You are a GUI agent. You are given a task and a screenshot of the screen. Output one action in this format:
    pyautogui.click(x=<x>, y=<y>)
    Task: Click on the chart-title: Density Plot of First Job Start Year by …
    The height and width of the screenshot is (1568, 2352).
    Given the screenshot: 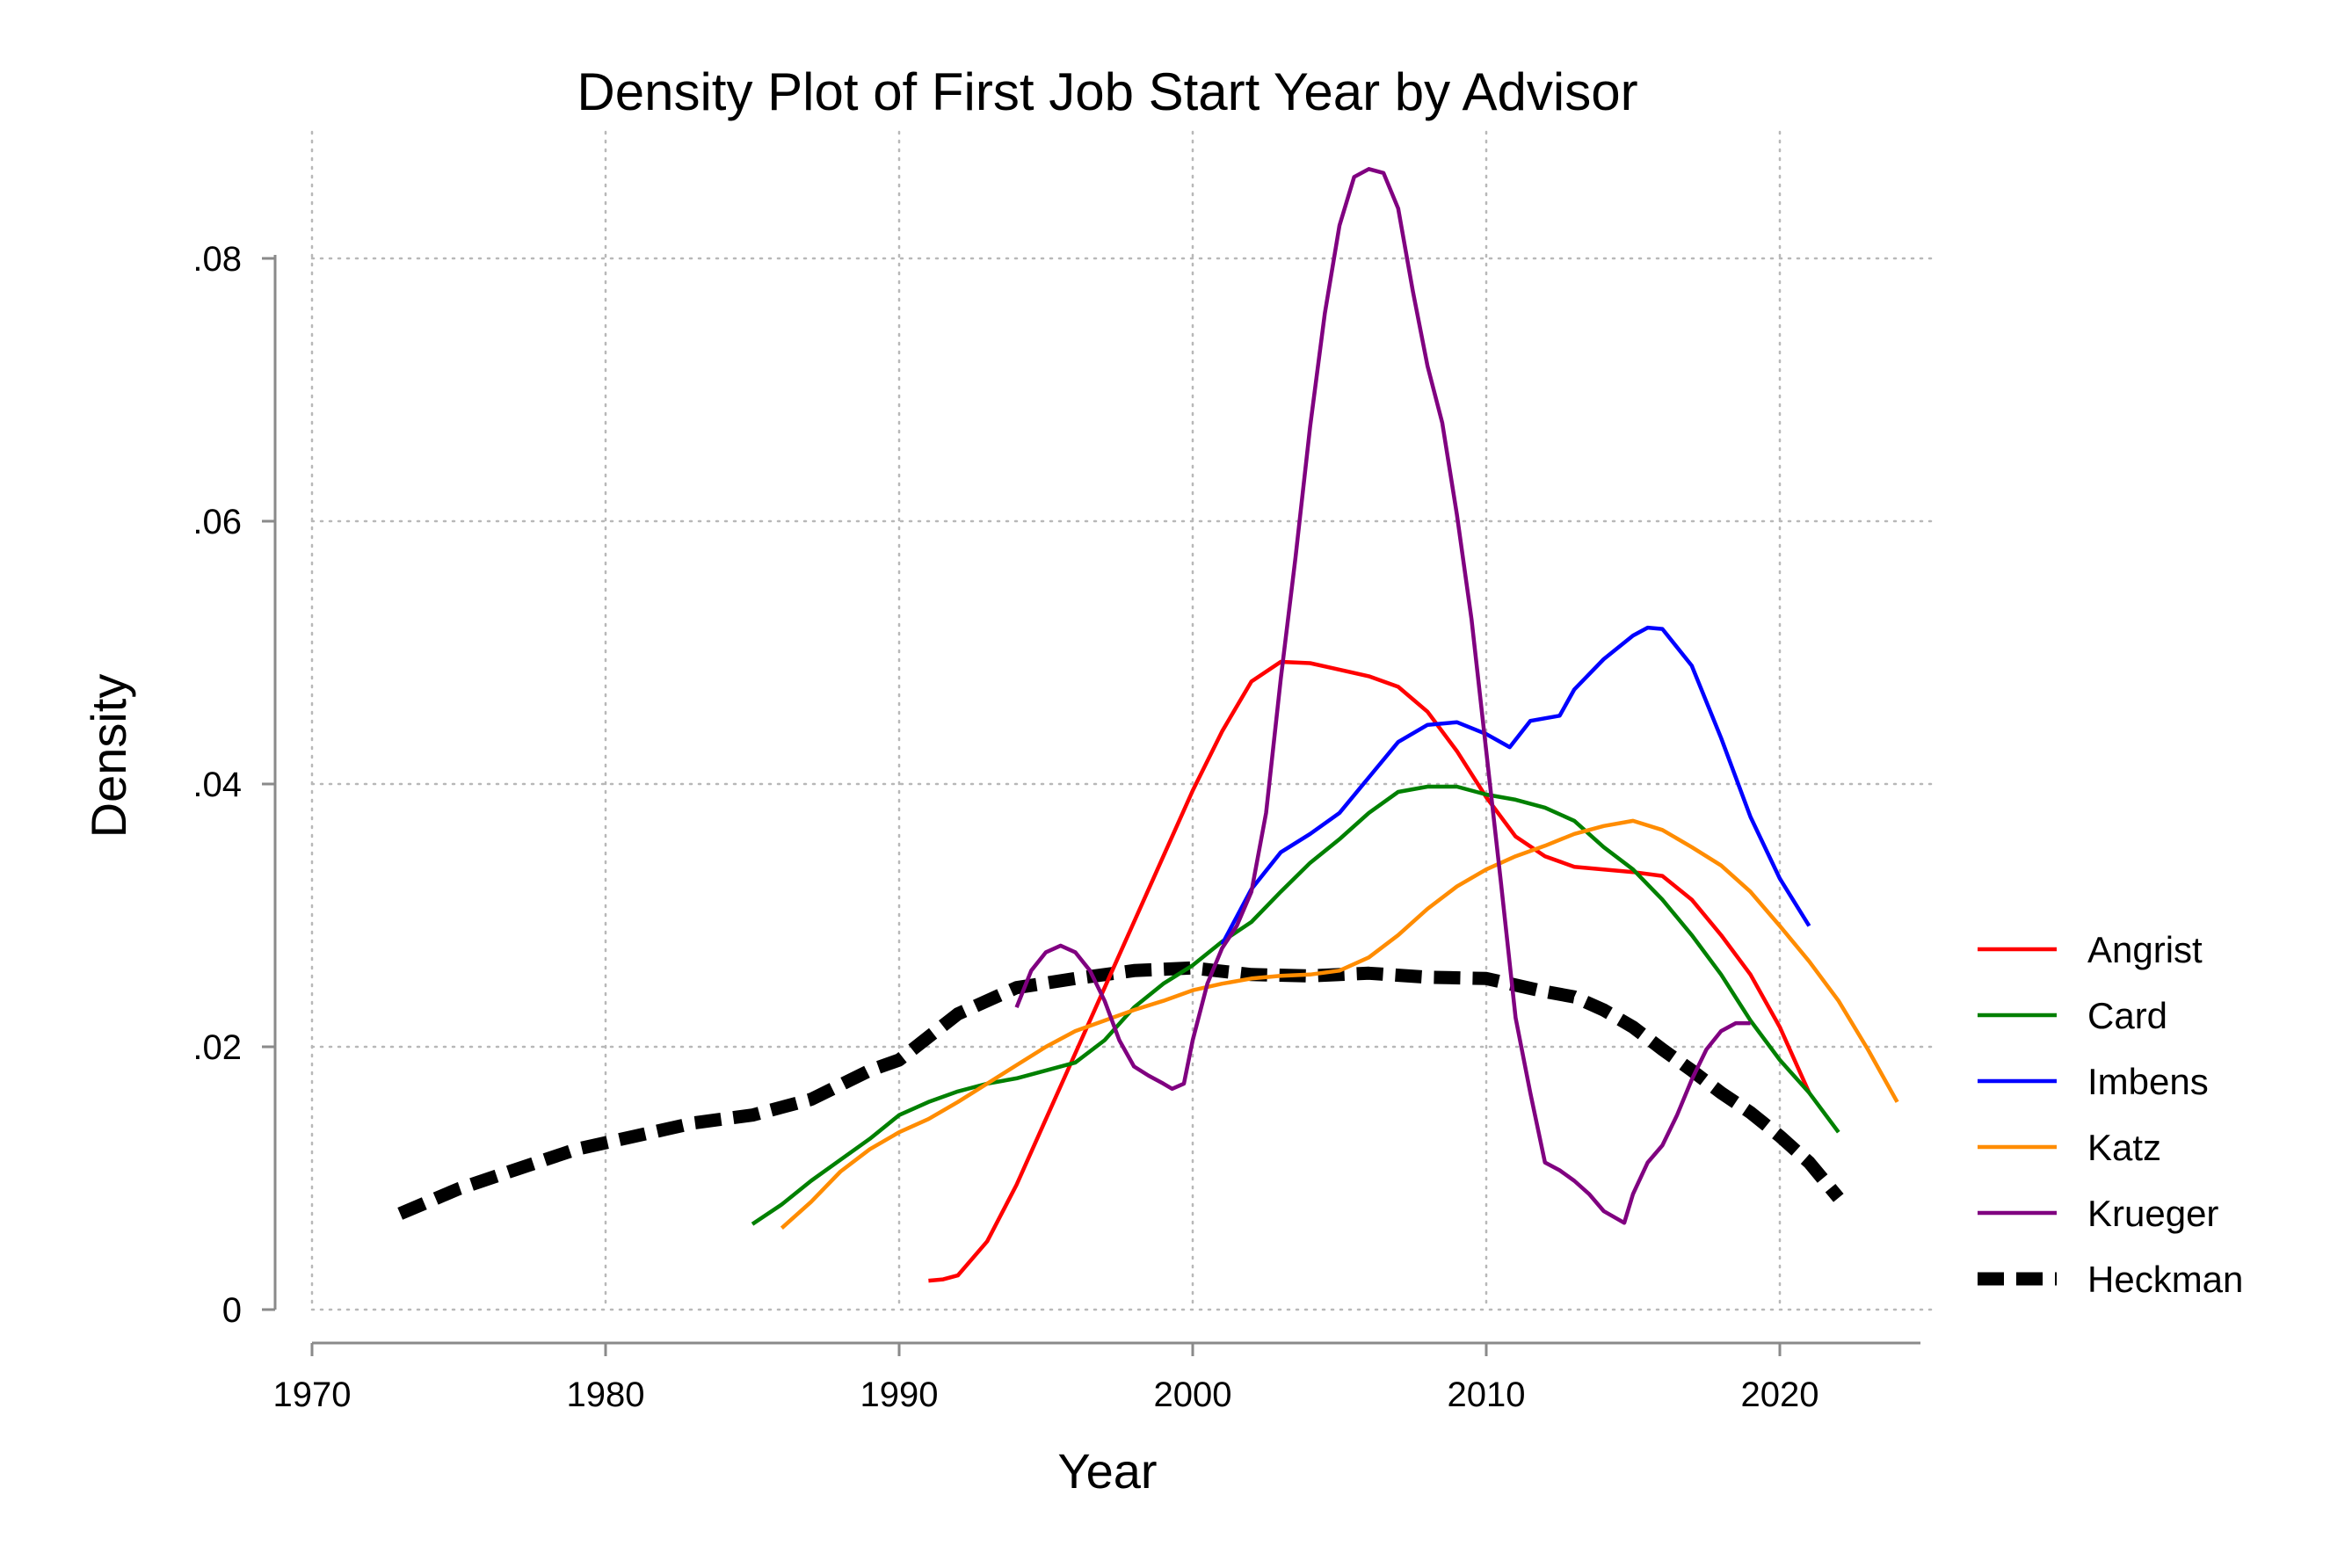 What is the action you would take?
    pyautogui.click(x=1107, y=91)
    